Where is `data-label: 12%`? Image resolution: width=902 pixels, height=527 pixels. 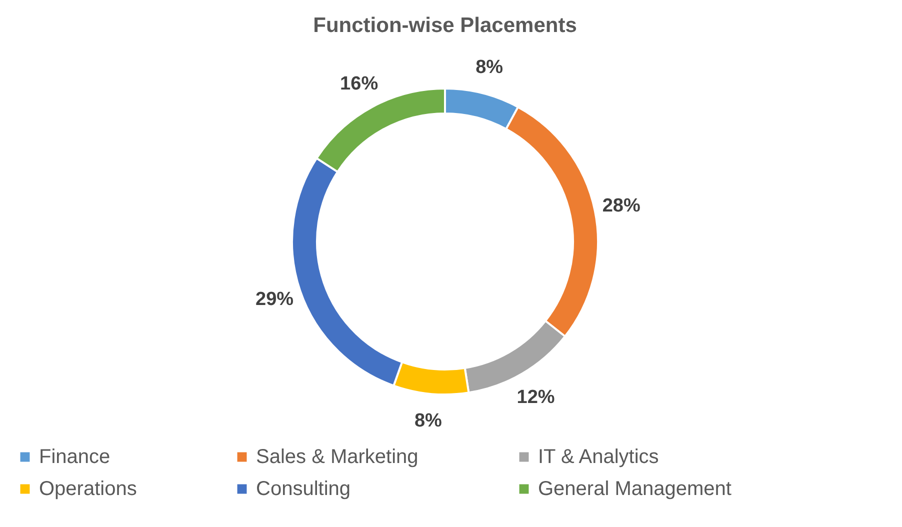
data-label: 12% is located at coordinates (535, 397).